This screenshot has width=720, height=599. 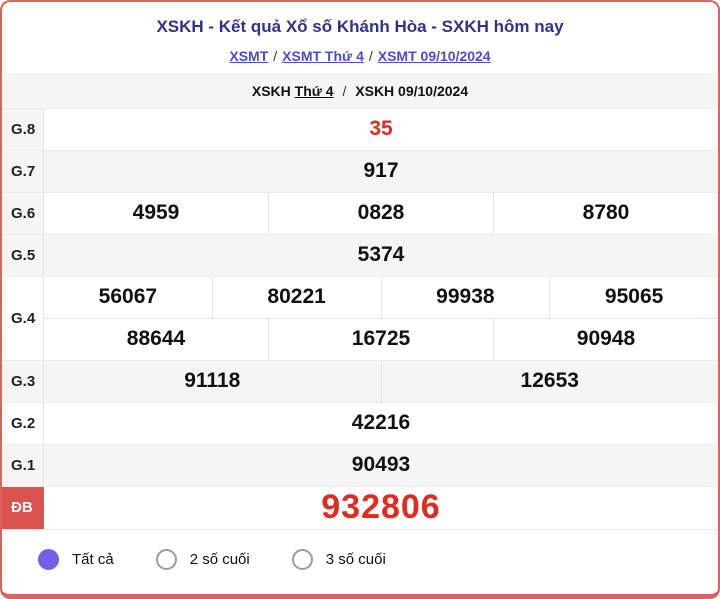 What do you see at coordinates (93, 559) in the screenshot?
I see `filter-label: Tất cả` at bounding box center [93, 559].